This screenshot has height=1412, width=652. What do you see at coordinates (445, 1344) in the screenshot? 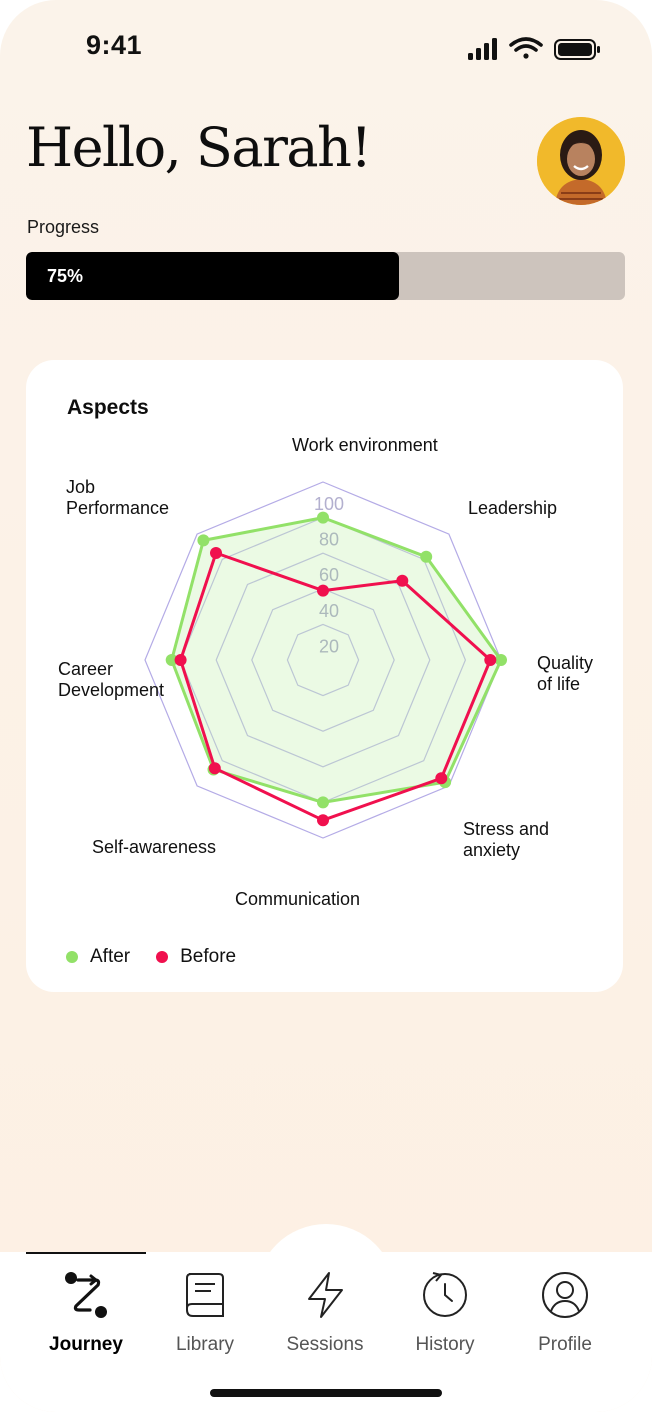
I see `tab-label: History` at bounding box center [445, 1344].